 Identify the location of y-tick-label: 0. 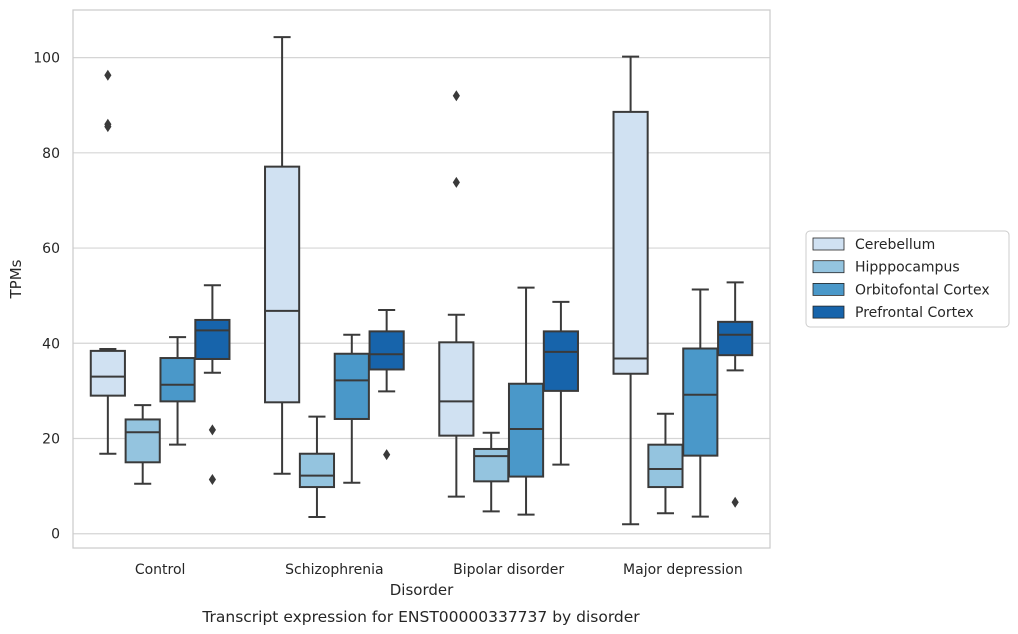
(55, 535).